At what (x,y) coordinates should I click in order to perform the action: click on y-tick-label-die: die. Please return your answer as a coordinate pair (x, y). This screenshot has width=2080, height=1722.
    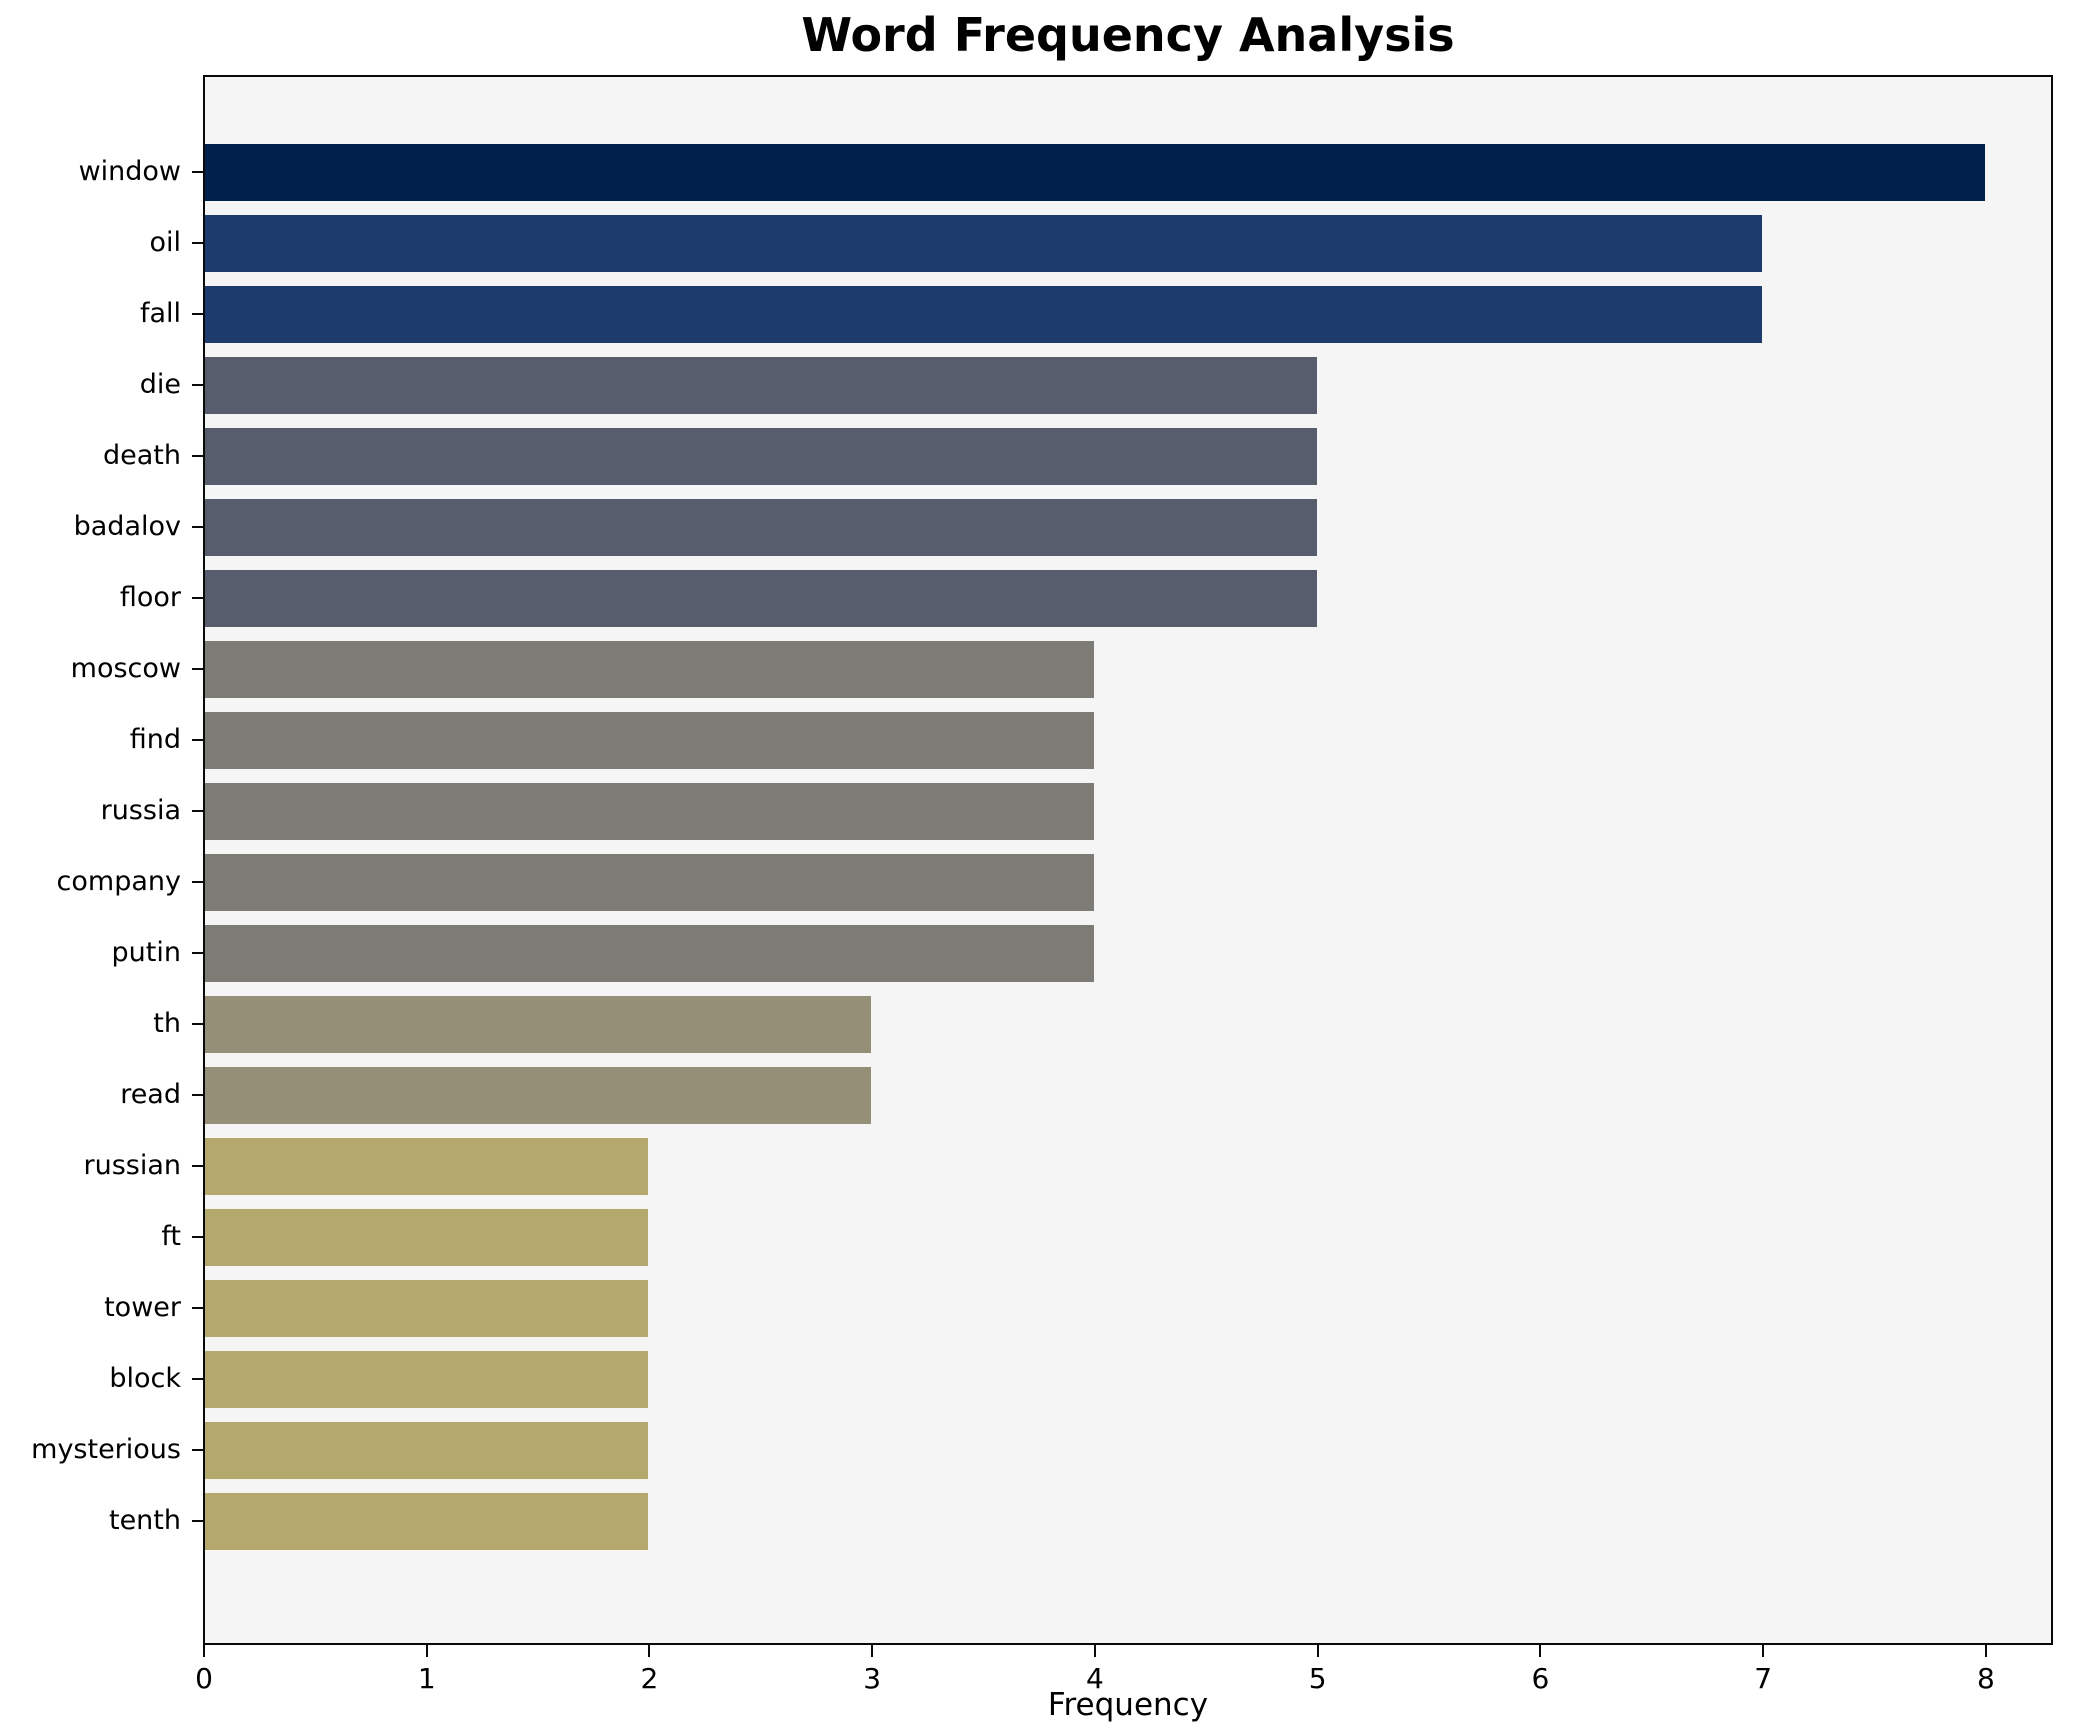
    Looking at the image, I should click on (160, 384).